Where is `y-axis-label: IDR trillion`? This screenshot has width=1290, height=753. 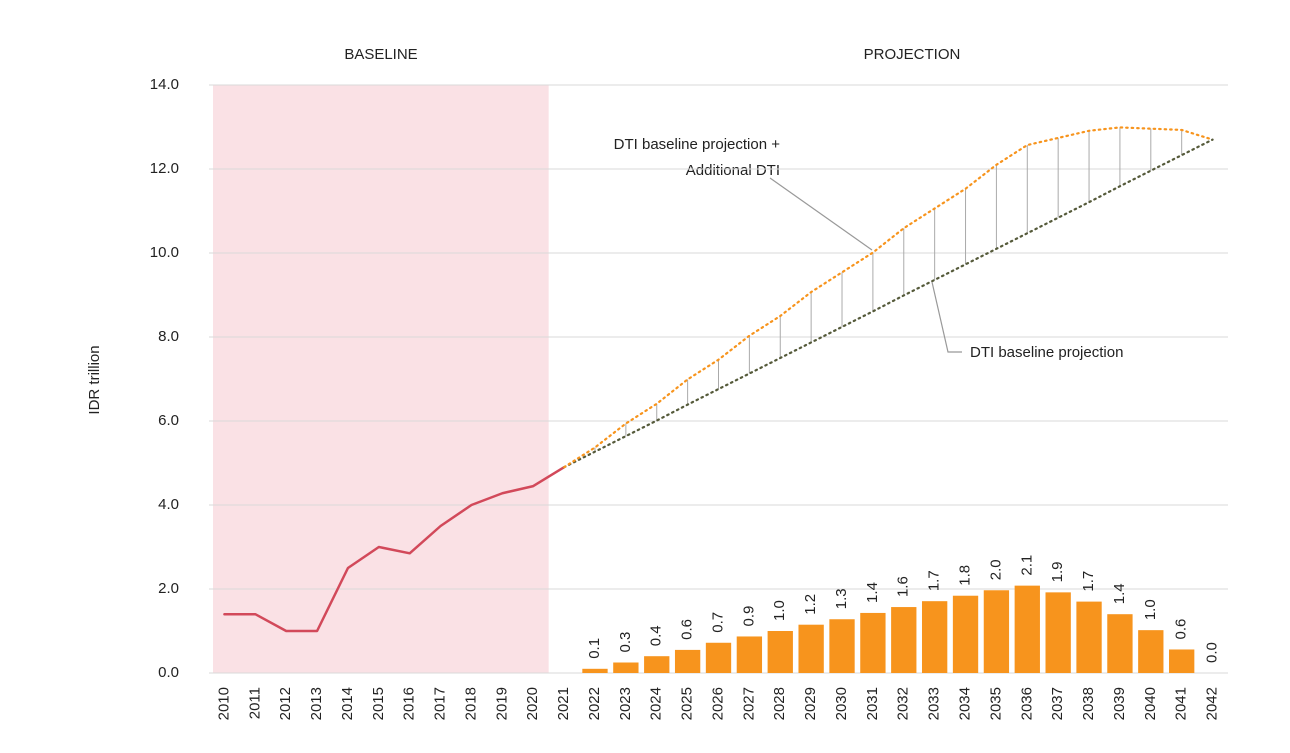
y-axis-label: IDR trillion is located at coordinates (94, 379).